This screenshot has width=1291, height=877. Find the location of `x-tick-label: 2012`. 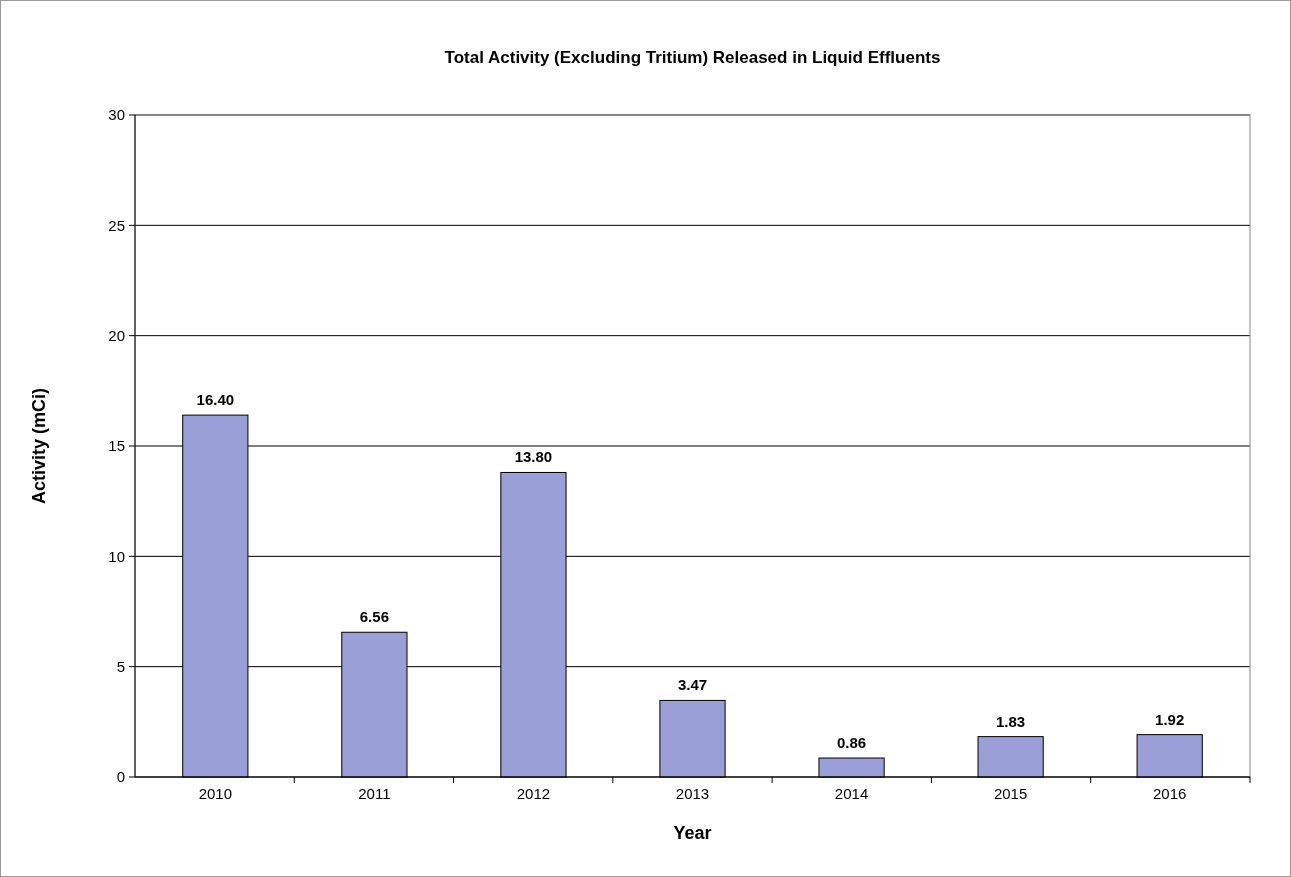

x-tick-label: 2012 is located at coordinates (533, 793).